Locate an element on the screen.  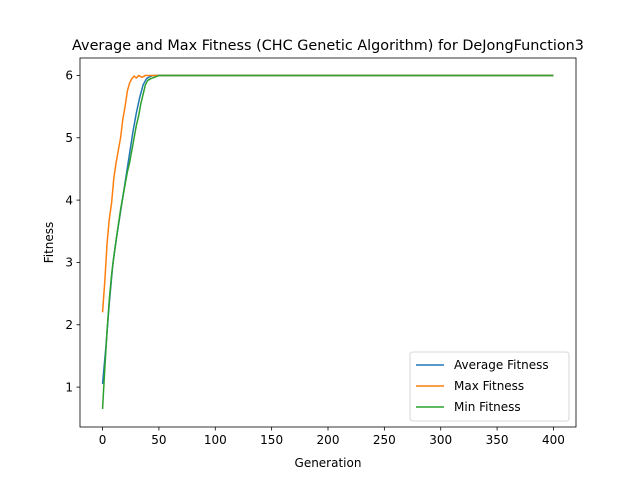
legend-label-max-fitness: Max Fitness is located at coordinates (489, 386).